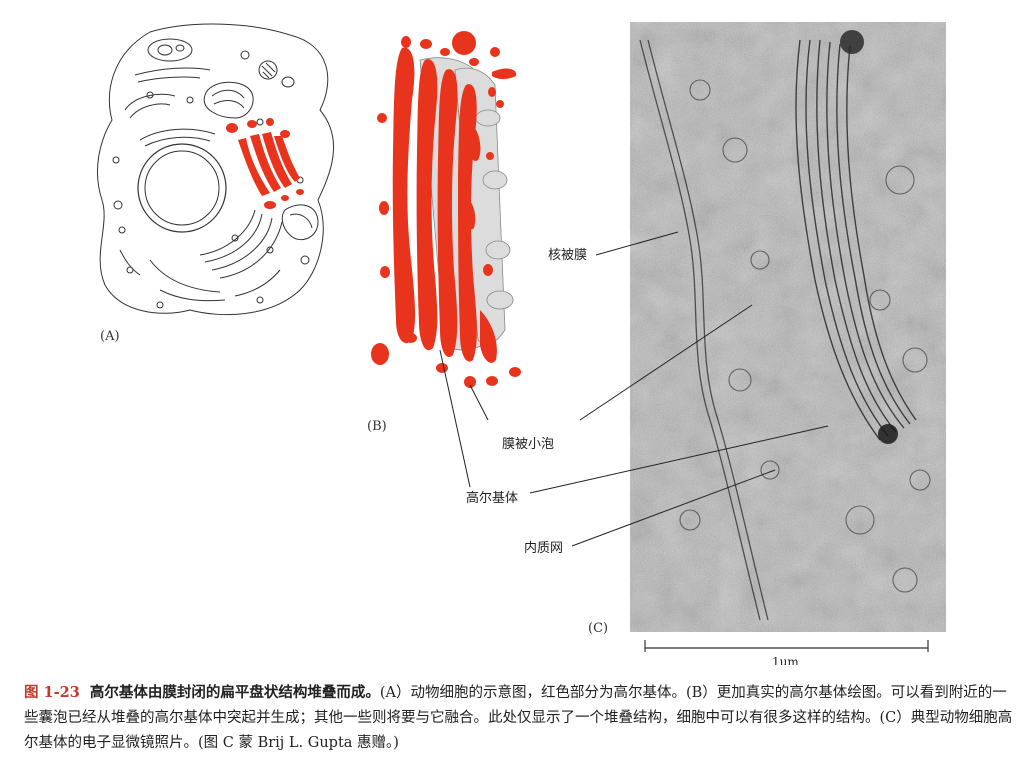 The height and width of the screenshot is (775, 1030). I want to click on panel-a-golgi, so click(265, 163).